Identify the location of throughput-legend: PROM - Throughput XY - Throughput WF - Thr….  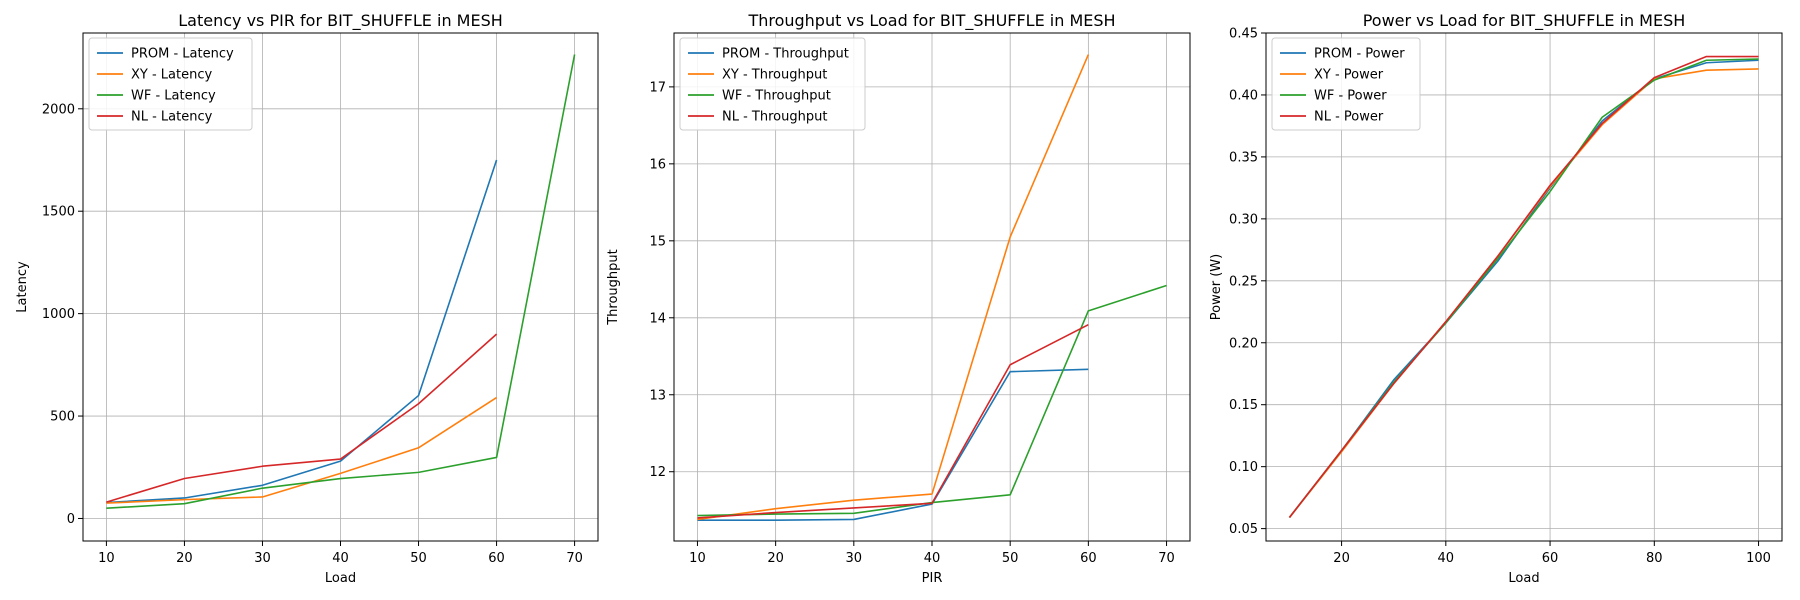
(772, 84).